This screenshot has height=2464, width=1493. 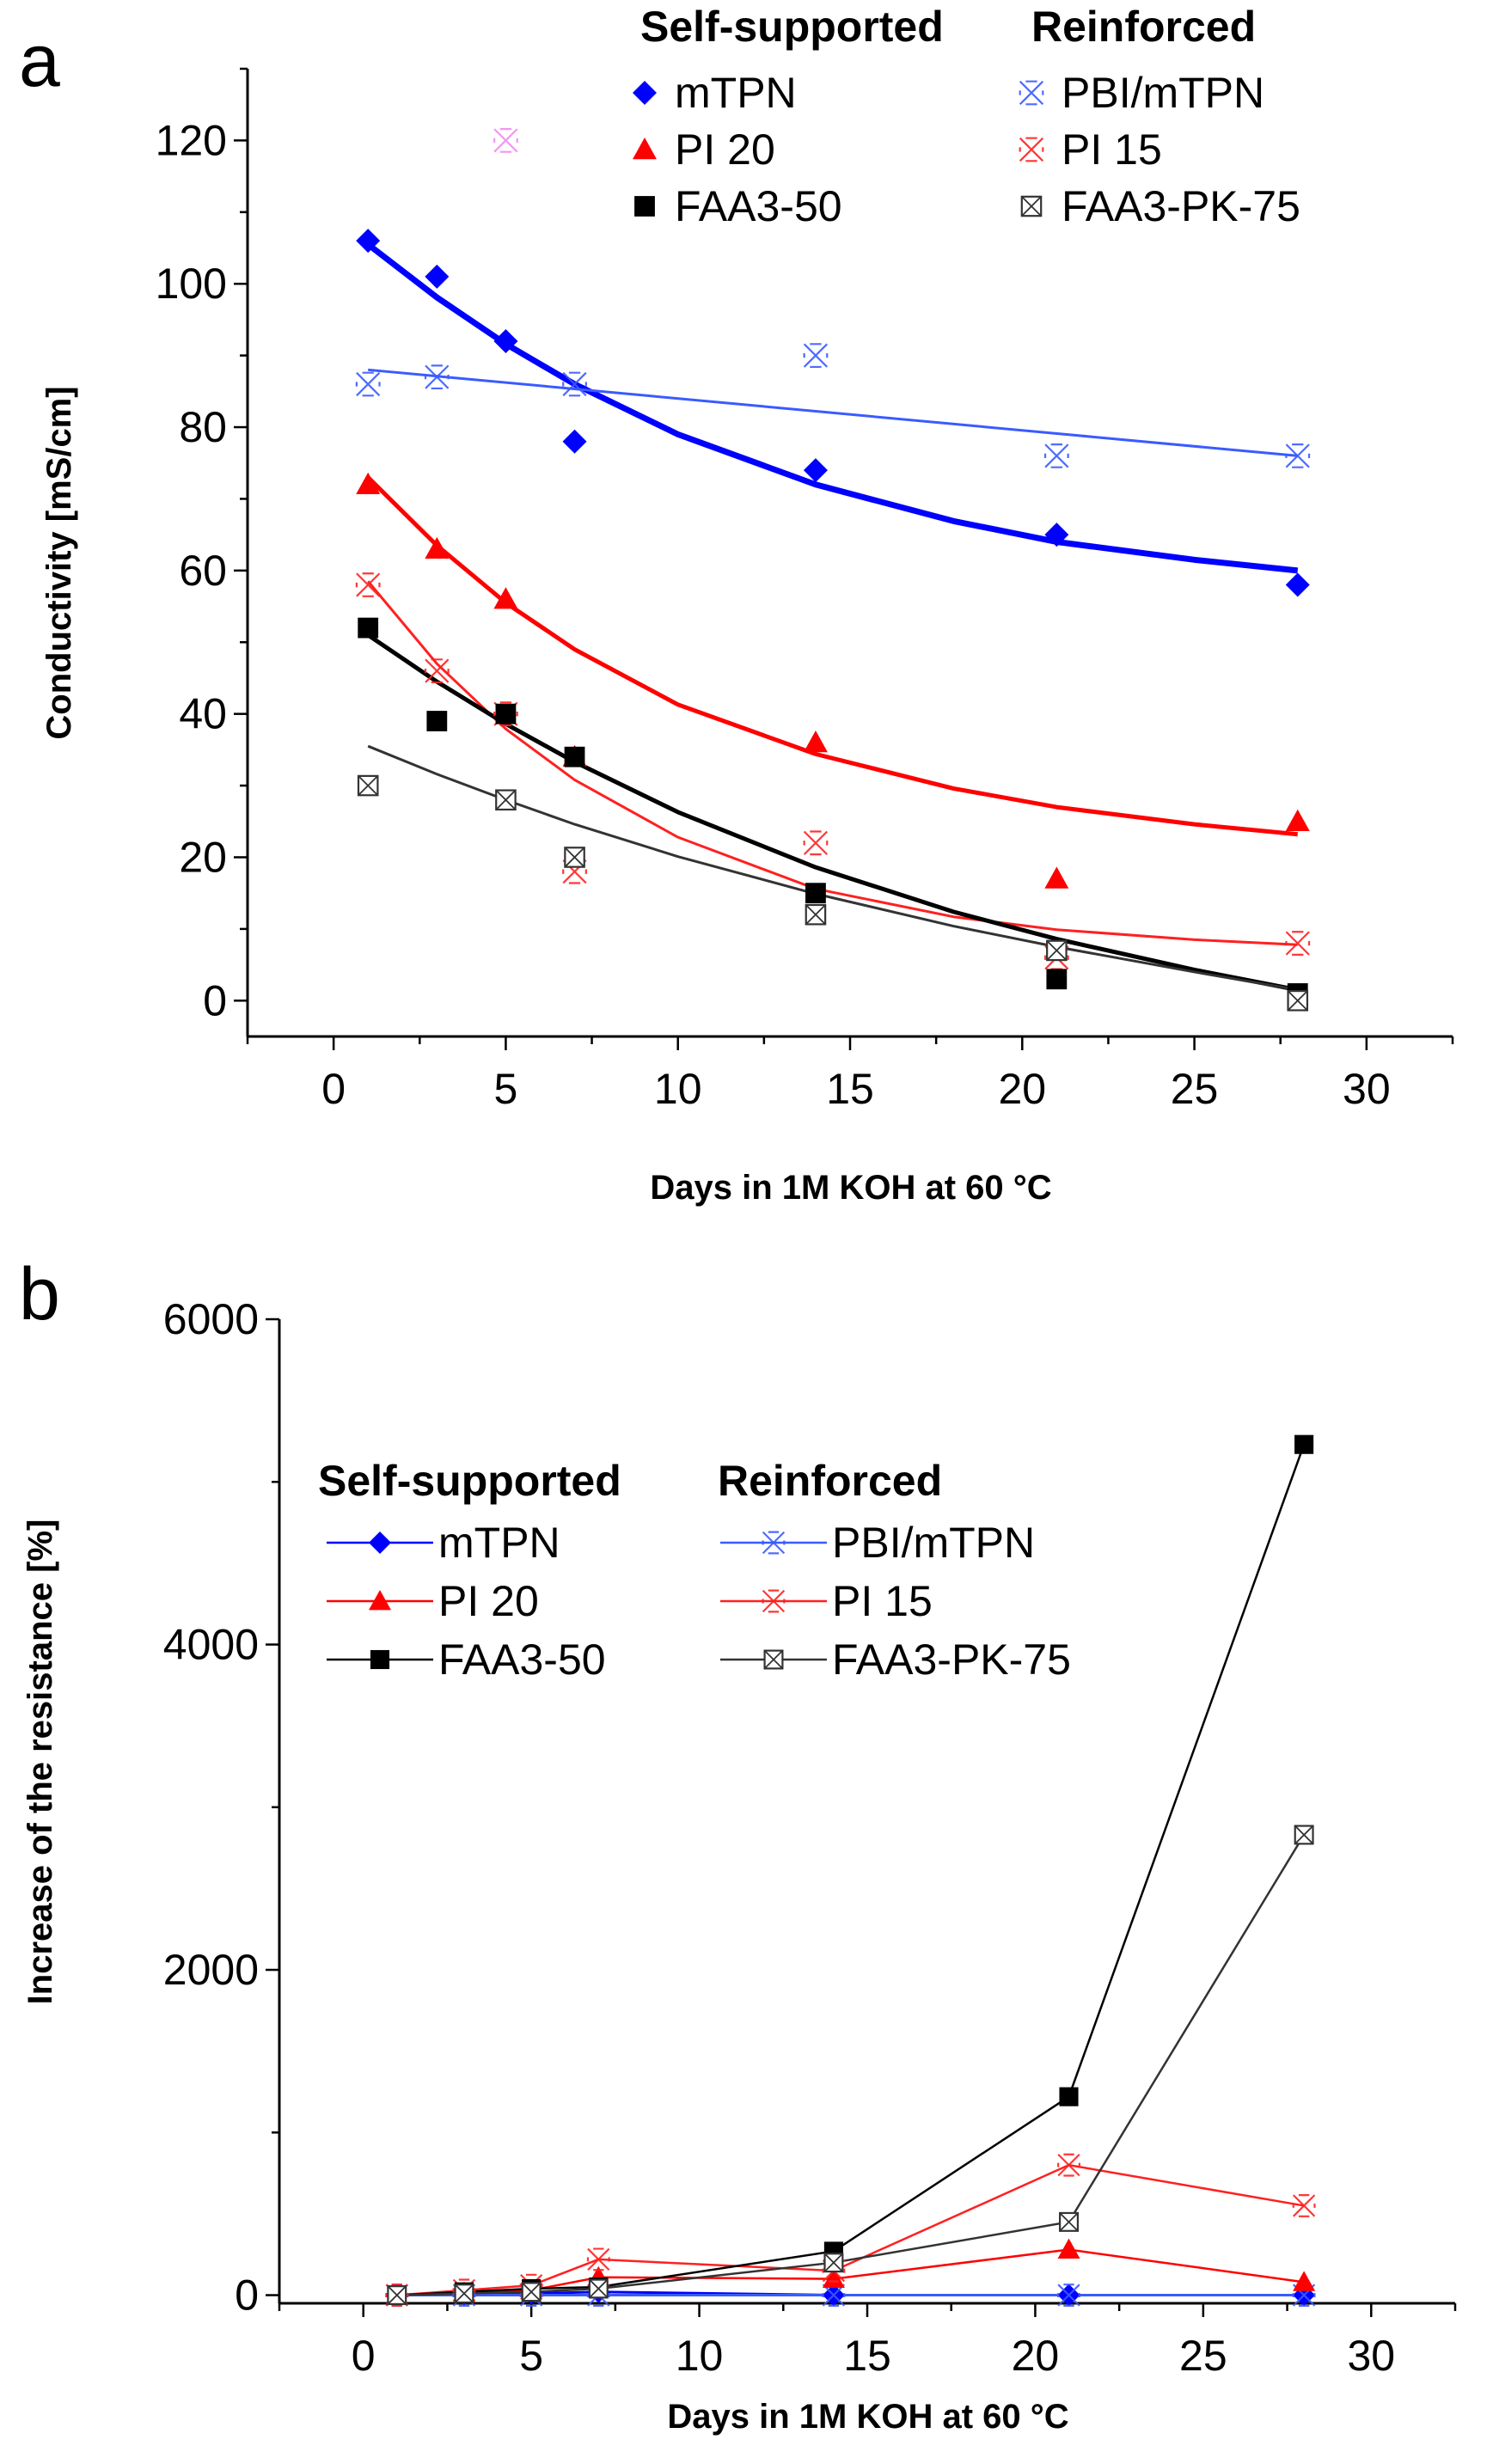 I want to click on panel-b-letter: b, so click(x=39, y=1294).